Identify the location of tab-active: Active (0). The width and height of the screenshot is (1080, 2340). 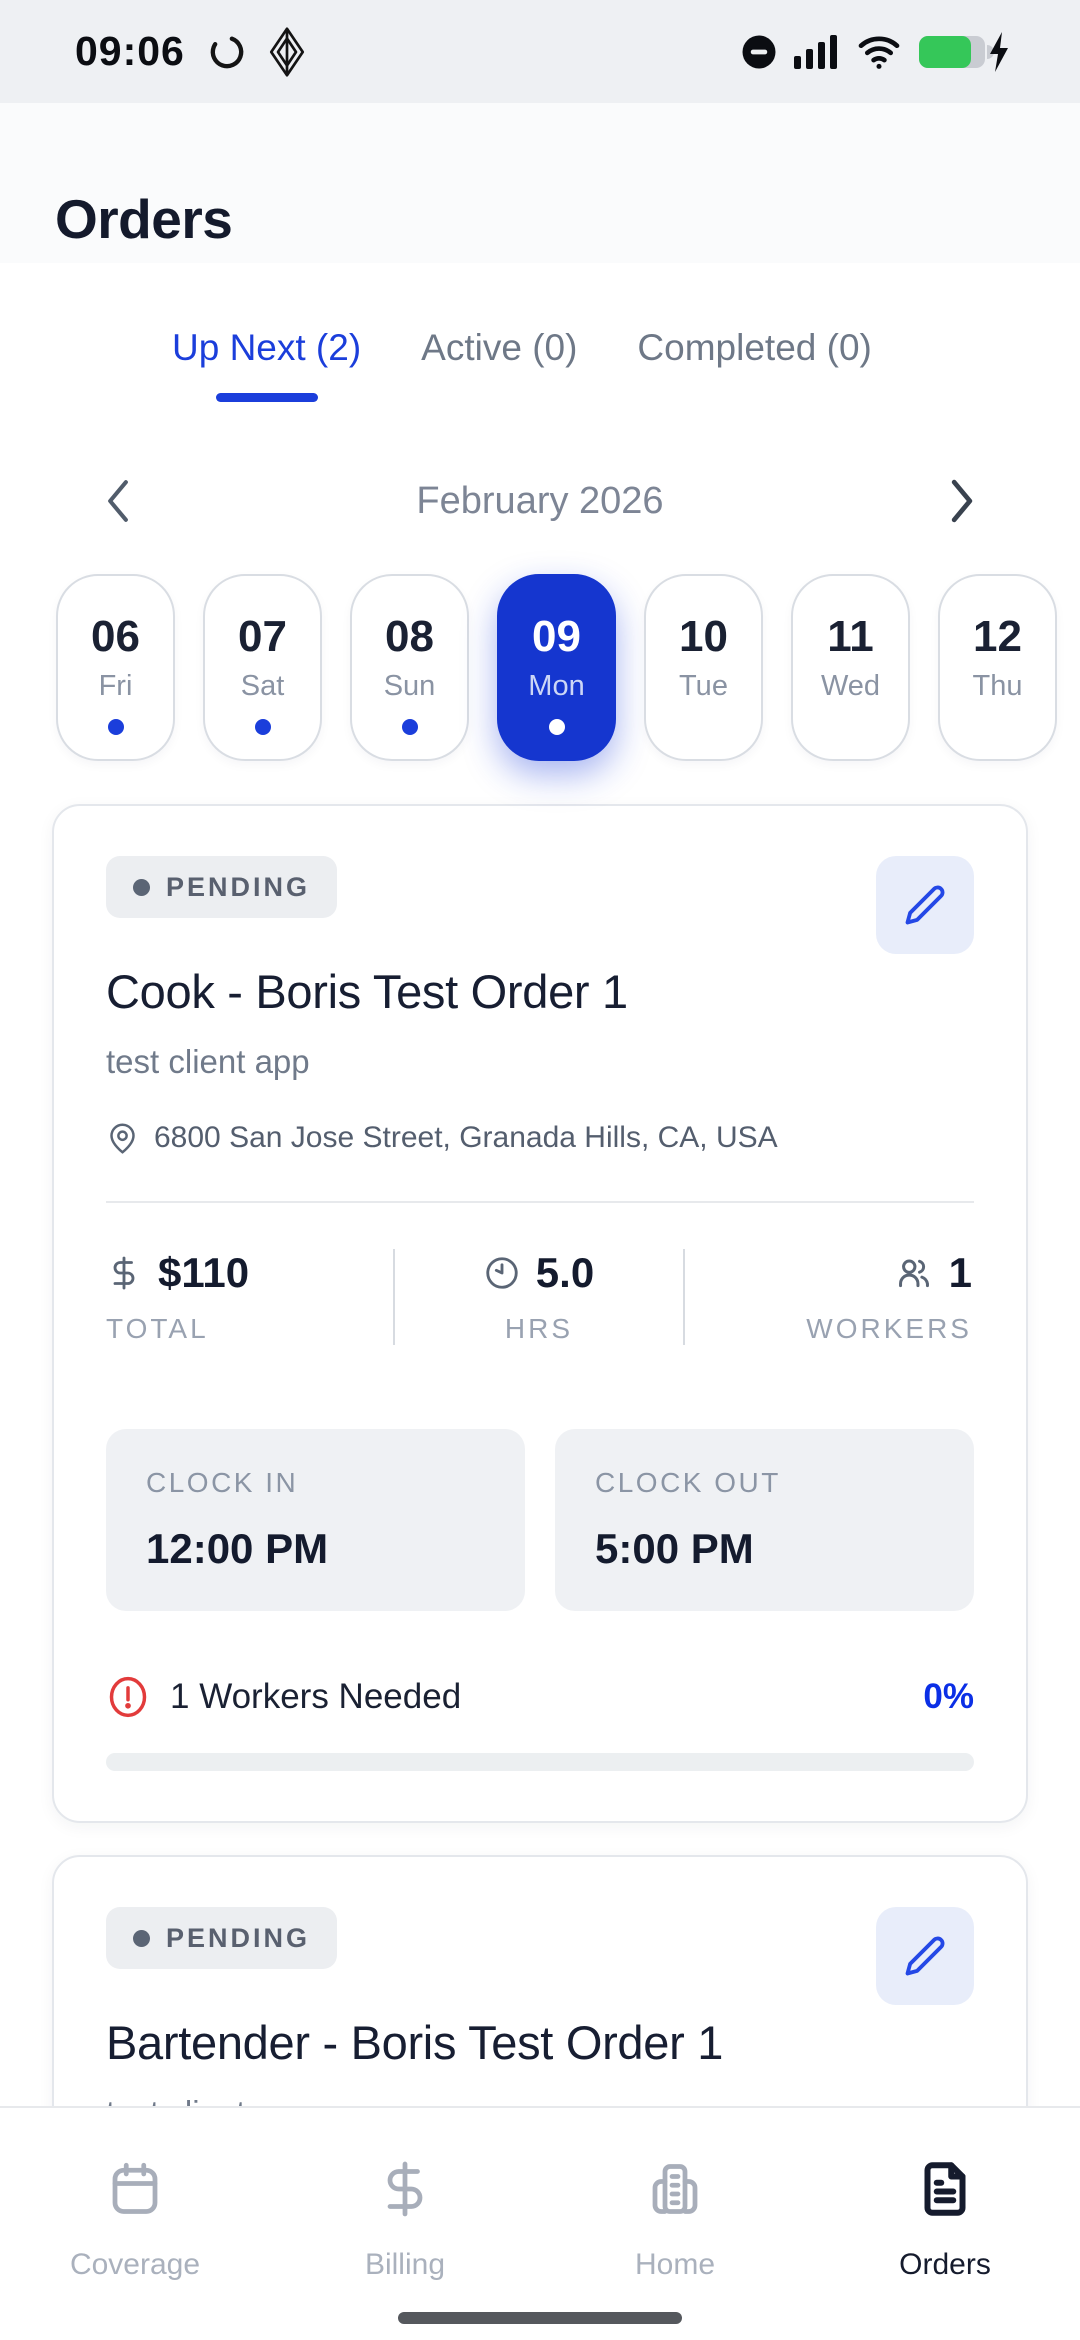
(499, 364).